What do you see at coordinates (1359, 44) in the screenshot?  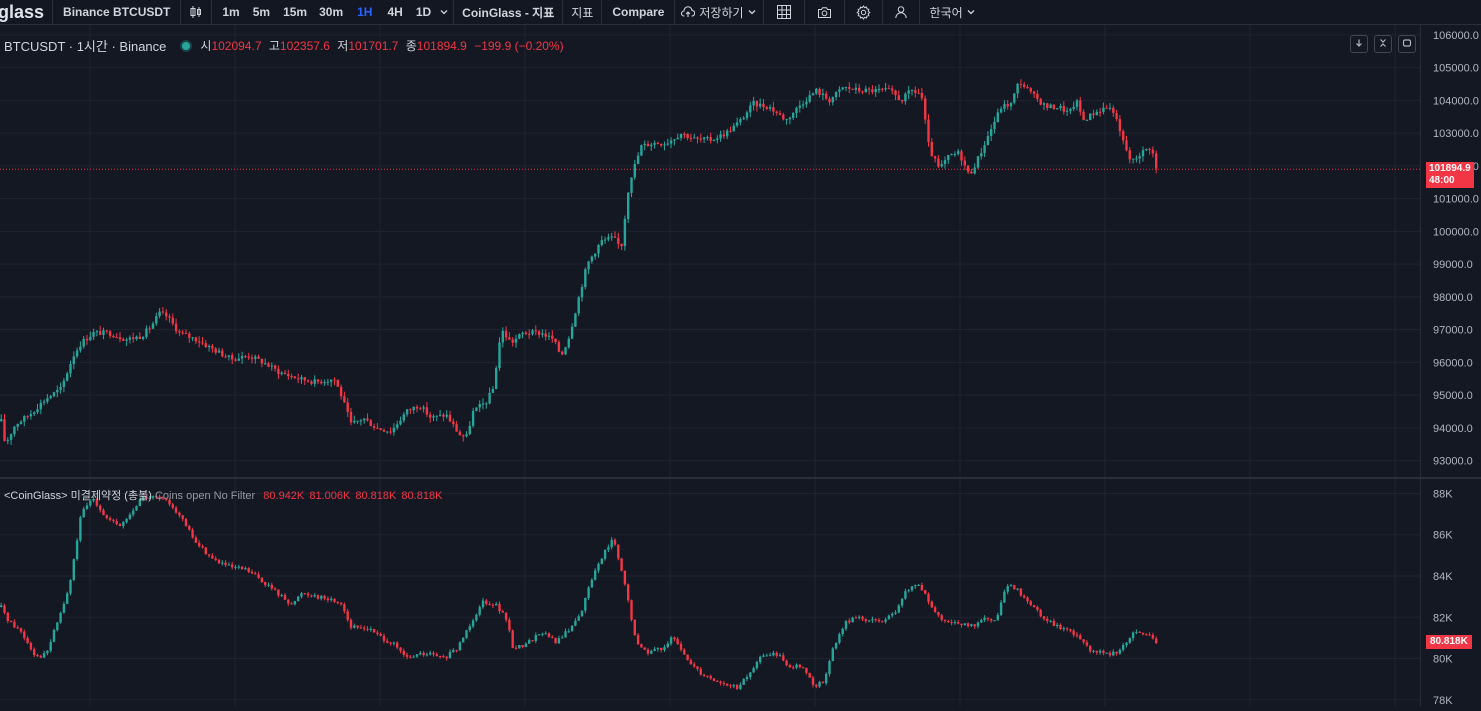 I see `move-pane-down-button` at bounding box center [1359, 44].